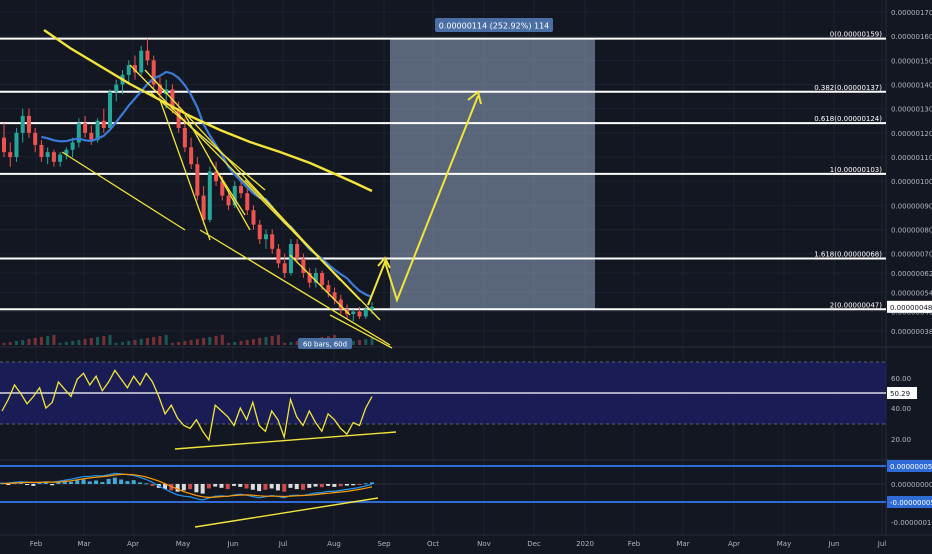  What do you see at coordinates (634, 544) in the screenshot?
I see `x-tick-label: Feb` at bounding box center [634, 544].